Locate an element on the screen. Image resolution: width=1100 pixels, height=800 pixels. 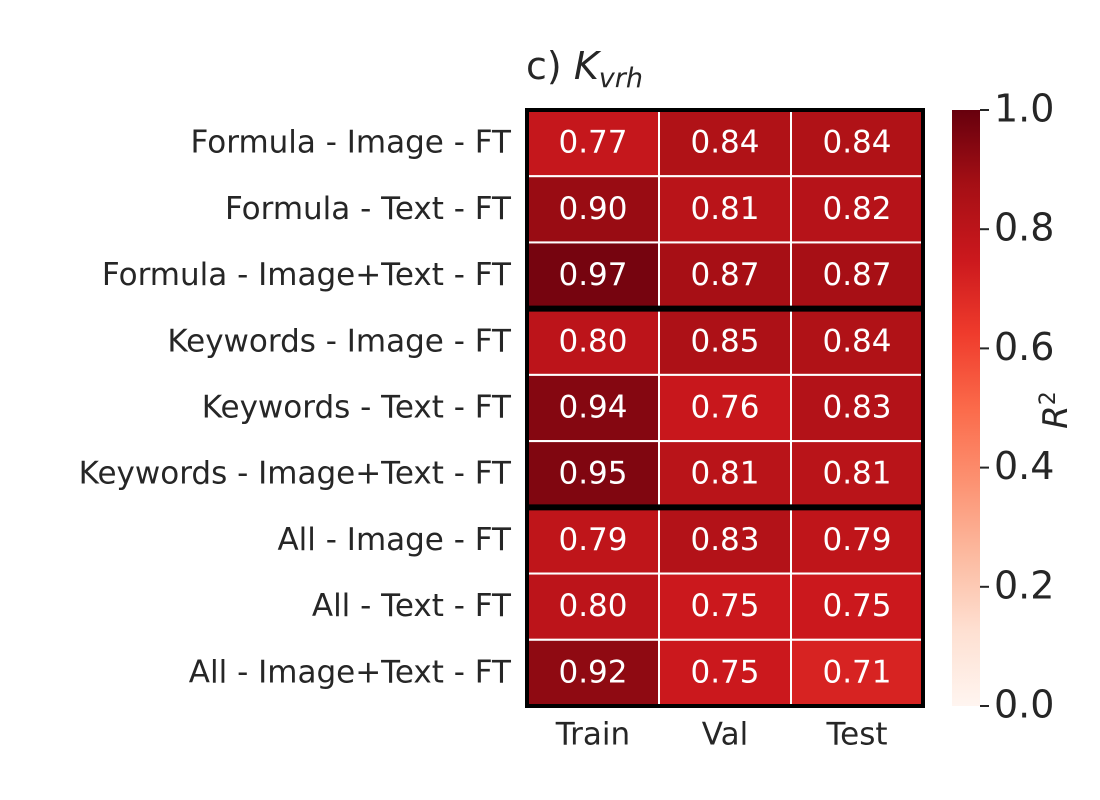
row-label: All - Text - FT is located at coordinates (412, 606).